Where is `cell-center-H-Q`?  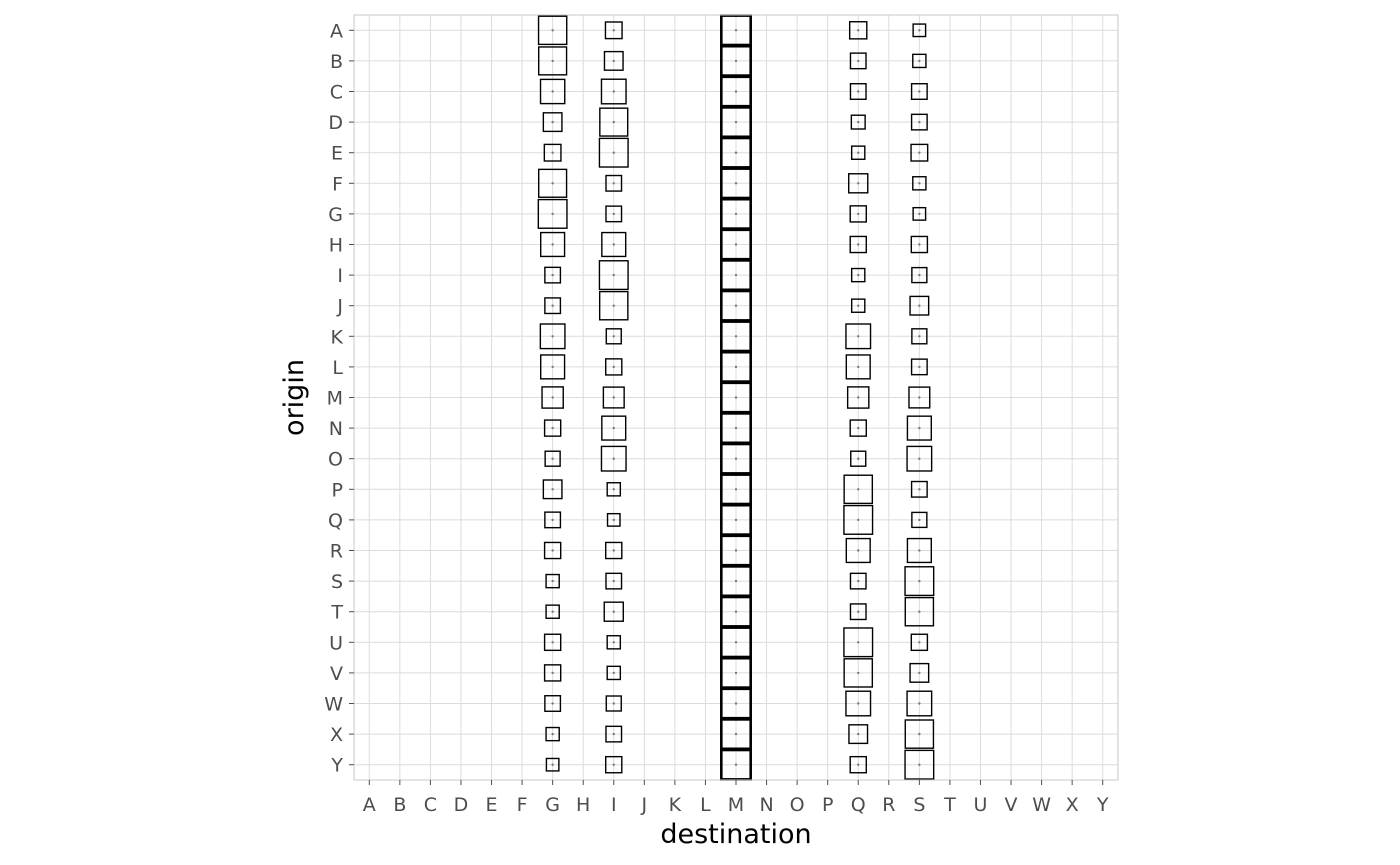 cell-center-H-Q is located at coordinates (858, 244).